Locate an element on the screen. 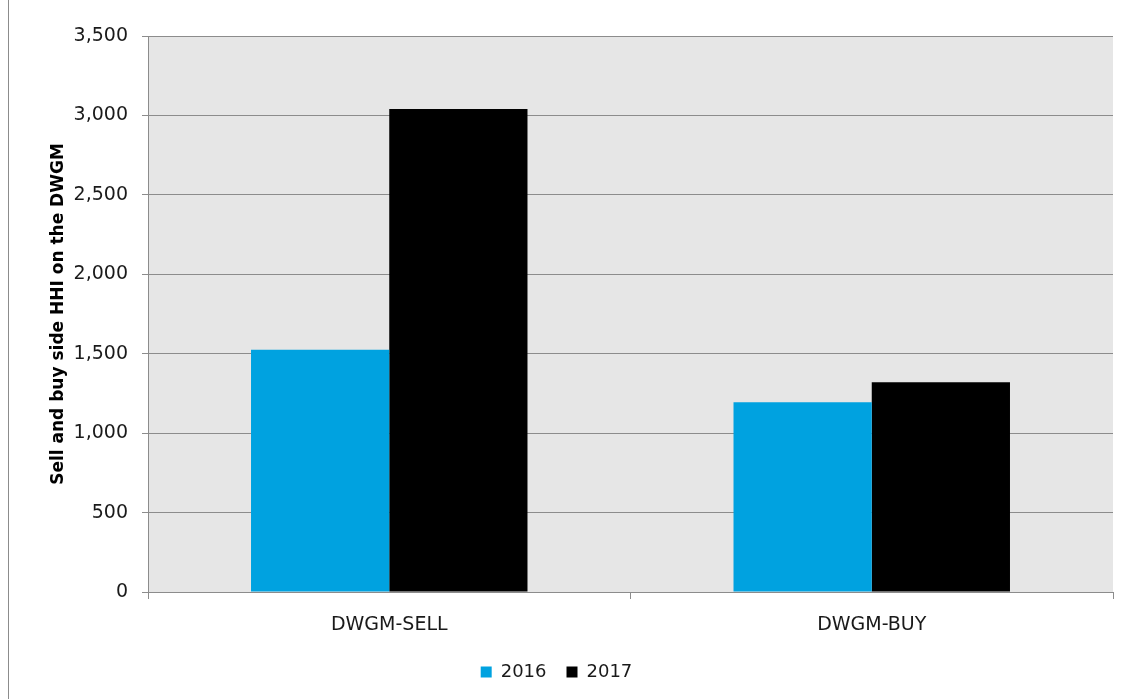  y-axis-title: Sell and buy side HHI on the DWGM is located at coordinates (56, 314).